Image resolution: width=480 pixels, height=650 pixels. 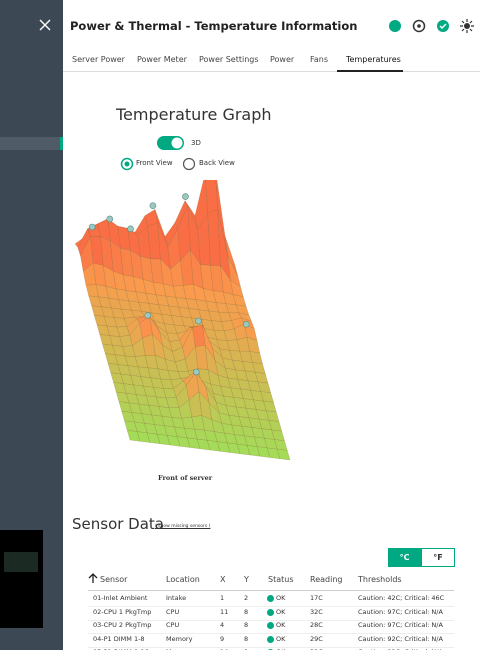 What do you see at coordinates (31, 143) in the screenshot?
I see `selected-nav-item` at bounding box center [31, 143].